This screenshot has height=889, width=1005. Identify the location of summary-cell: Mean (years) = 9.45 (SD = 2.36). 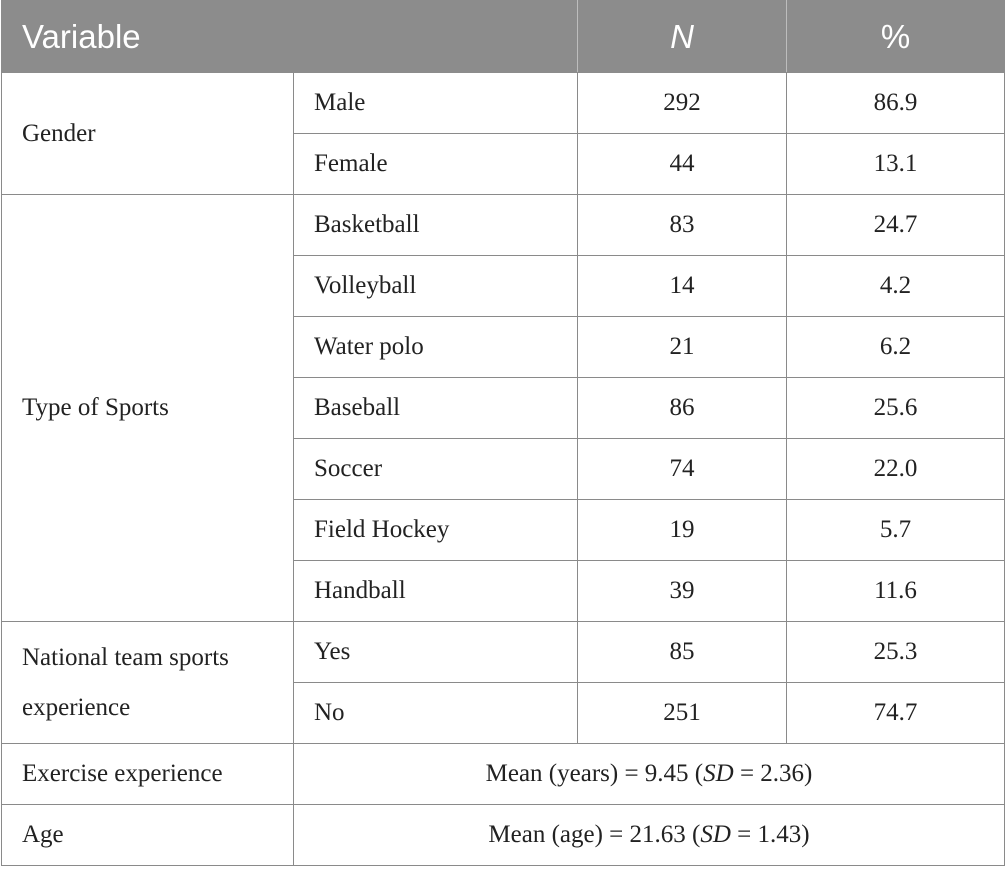
(648, 774).